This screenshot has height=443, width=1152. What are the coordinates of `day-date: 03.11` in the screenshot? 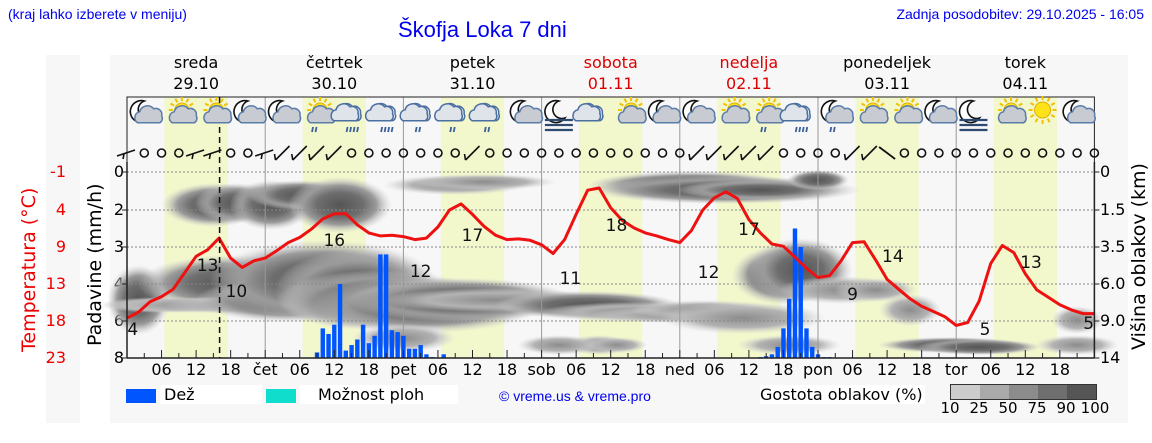 It's located at (887, 83).